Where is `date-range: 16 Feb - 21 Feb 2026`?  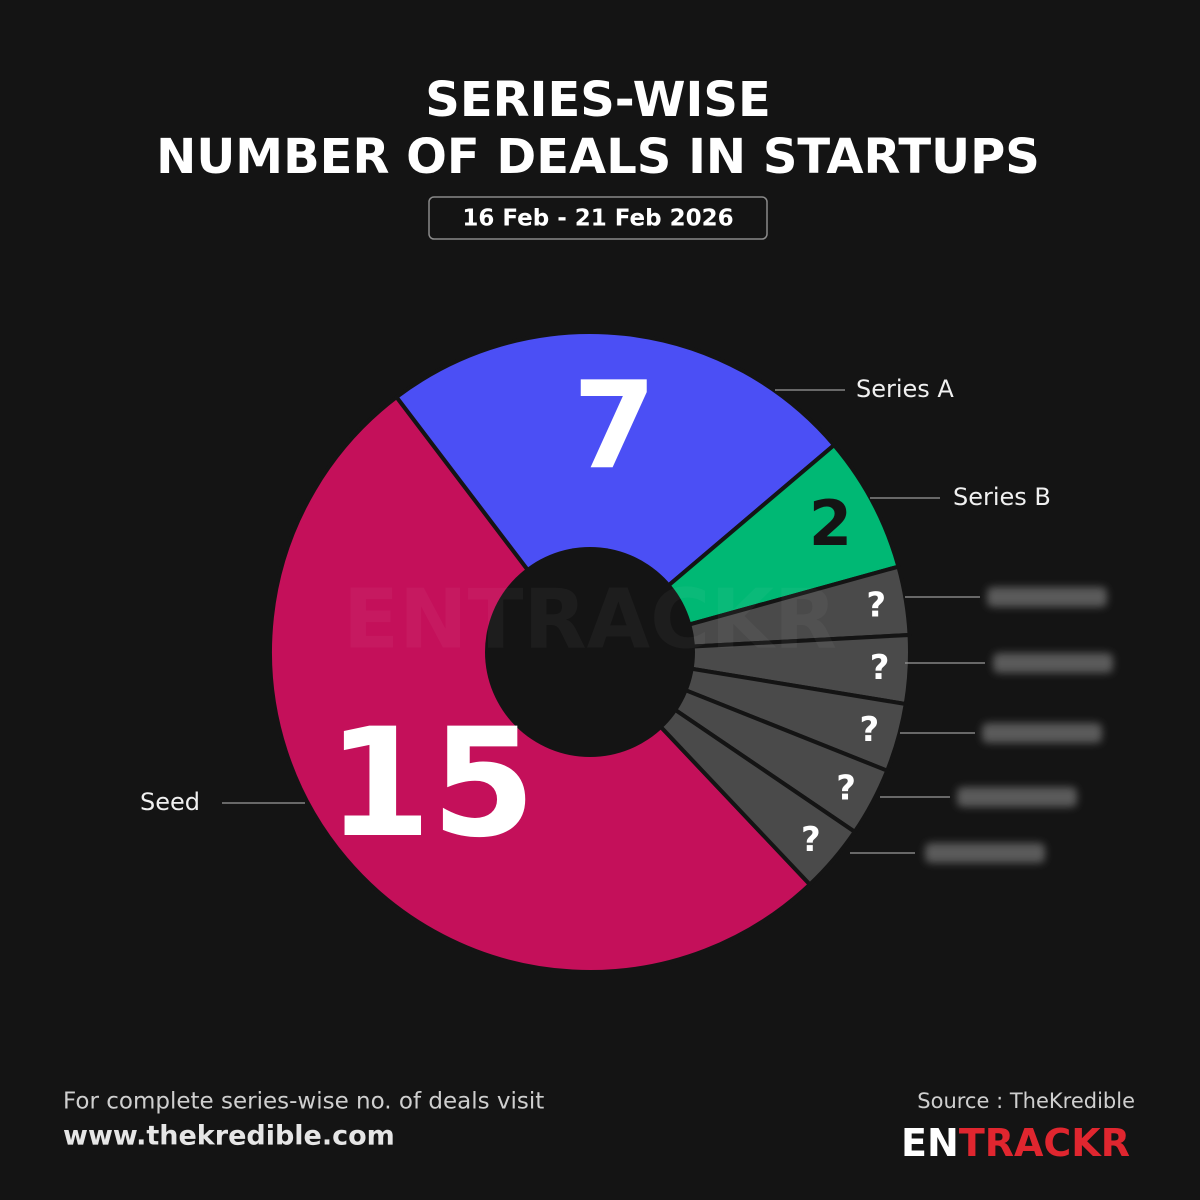
date-range: 16 Feb - 21 Feb 2026 is located at coordinates (597, 219).